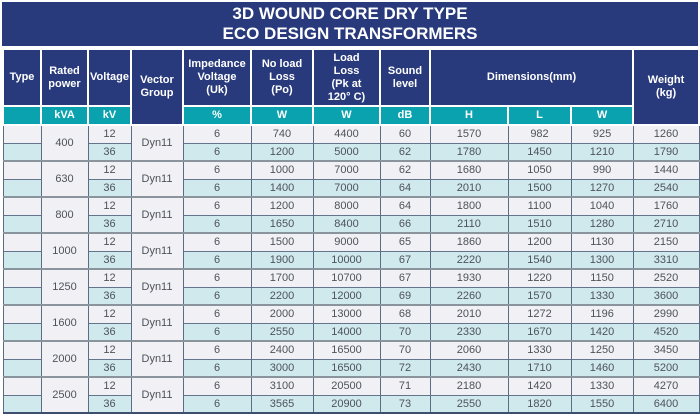 The image size is (700, 420). I want to click on table-row: 2000 12 Dyn11 6 2400 16500 70 2060 1330 1250 3450, so click(351, 358).